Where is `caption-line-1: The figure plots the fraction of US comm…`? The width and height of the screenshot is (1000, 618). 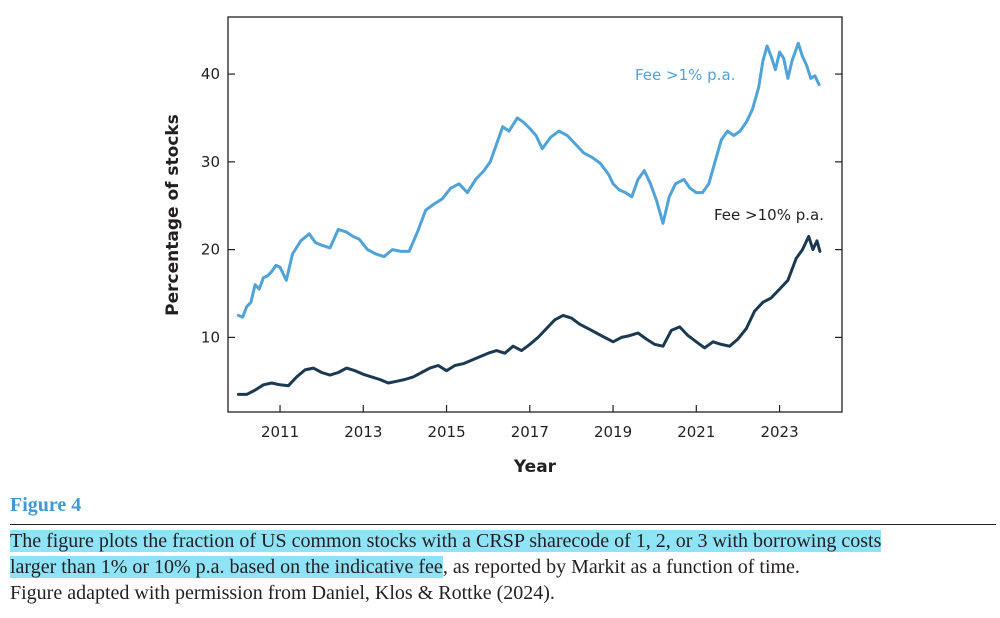
caption-line-1: The figure plots the fraction of US comm… is located at coordinates (446, 541).